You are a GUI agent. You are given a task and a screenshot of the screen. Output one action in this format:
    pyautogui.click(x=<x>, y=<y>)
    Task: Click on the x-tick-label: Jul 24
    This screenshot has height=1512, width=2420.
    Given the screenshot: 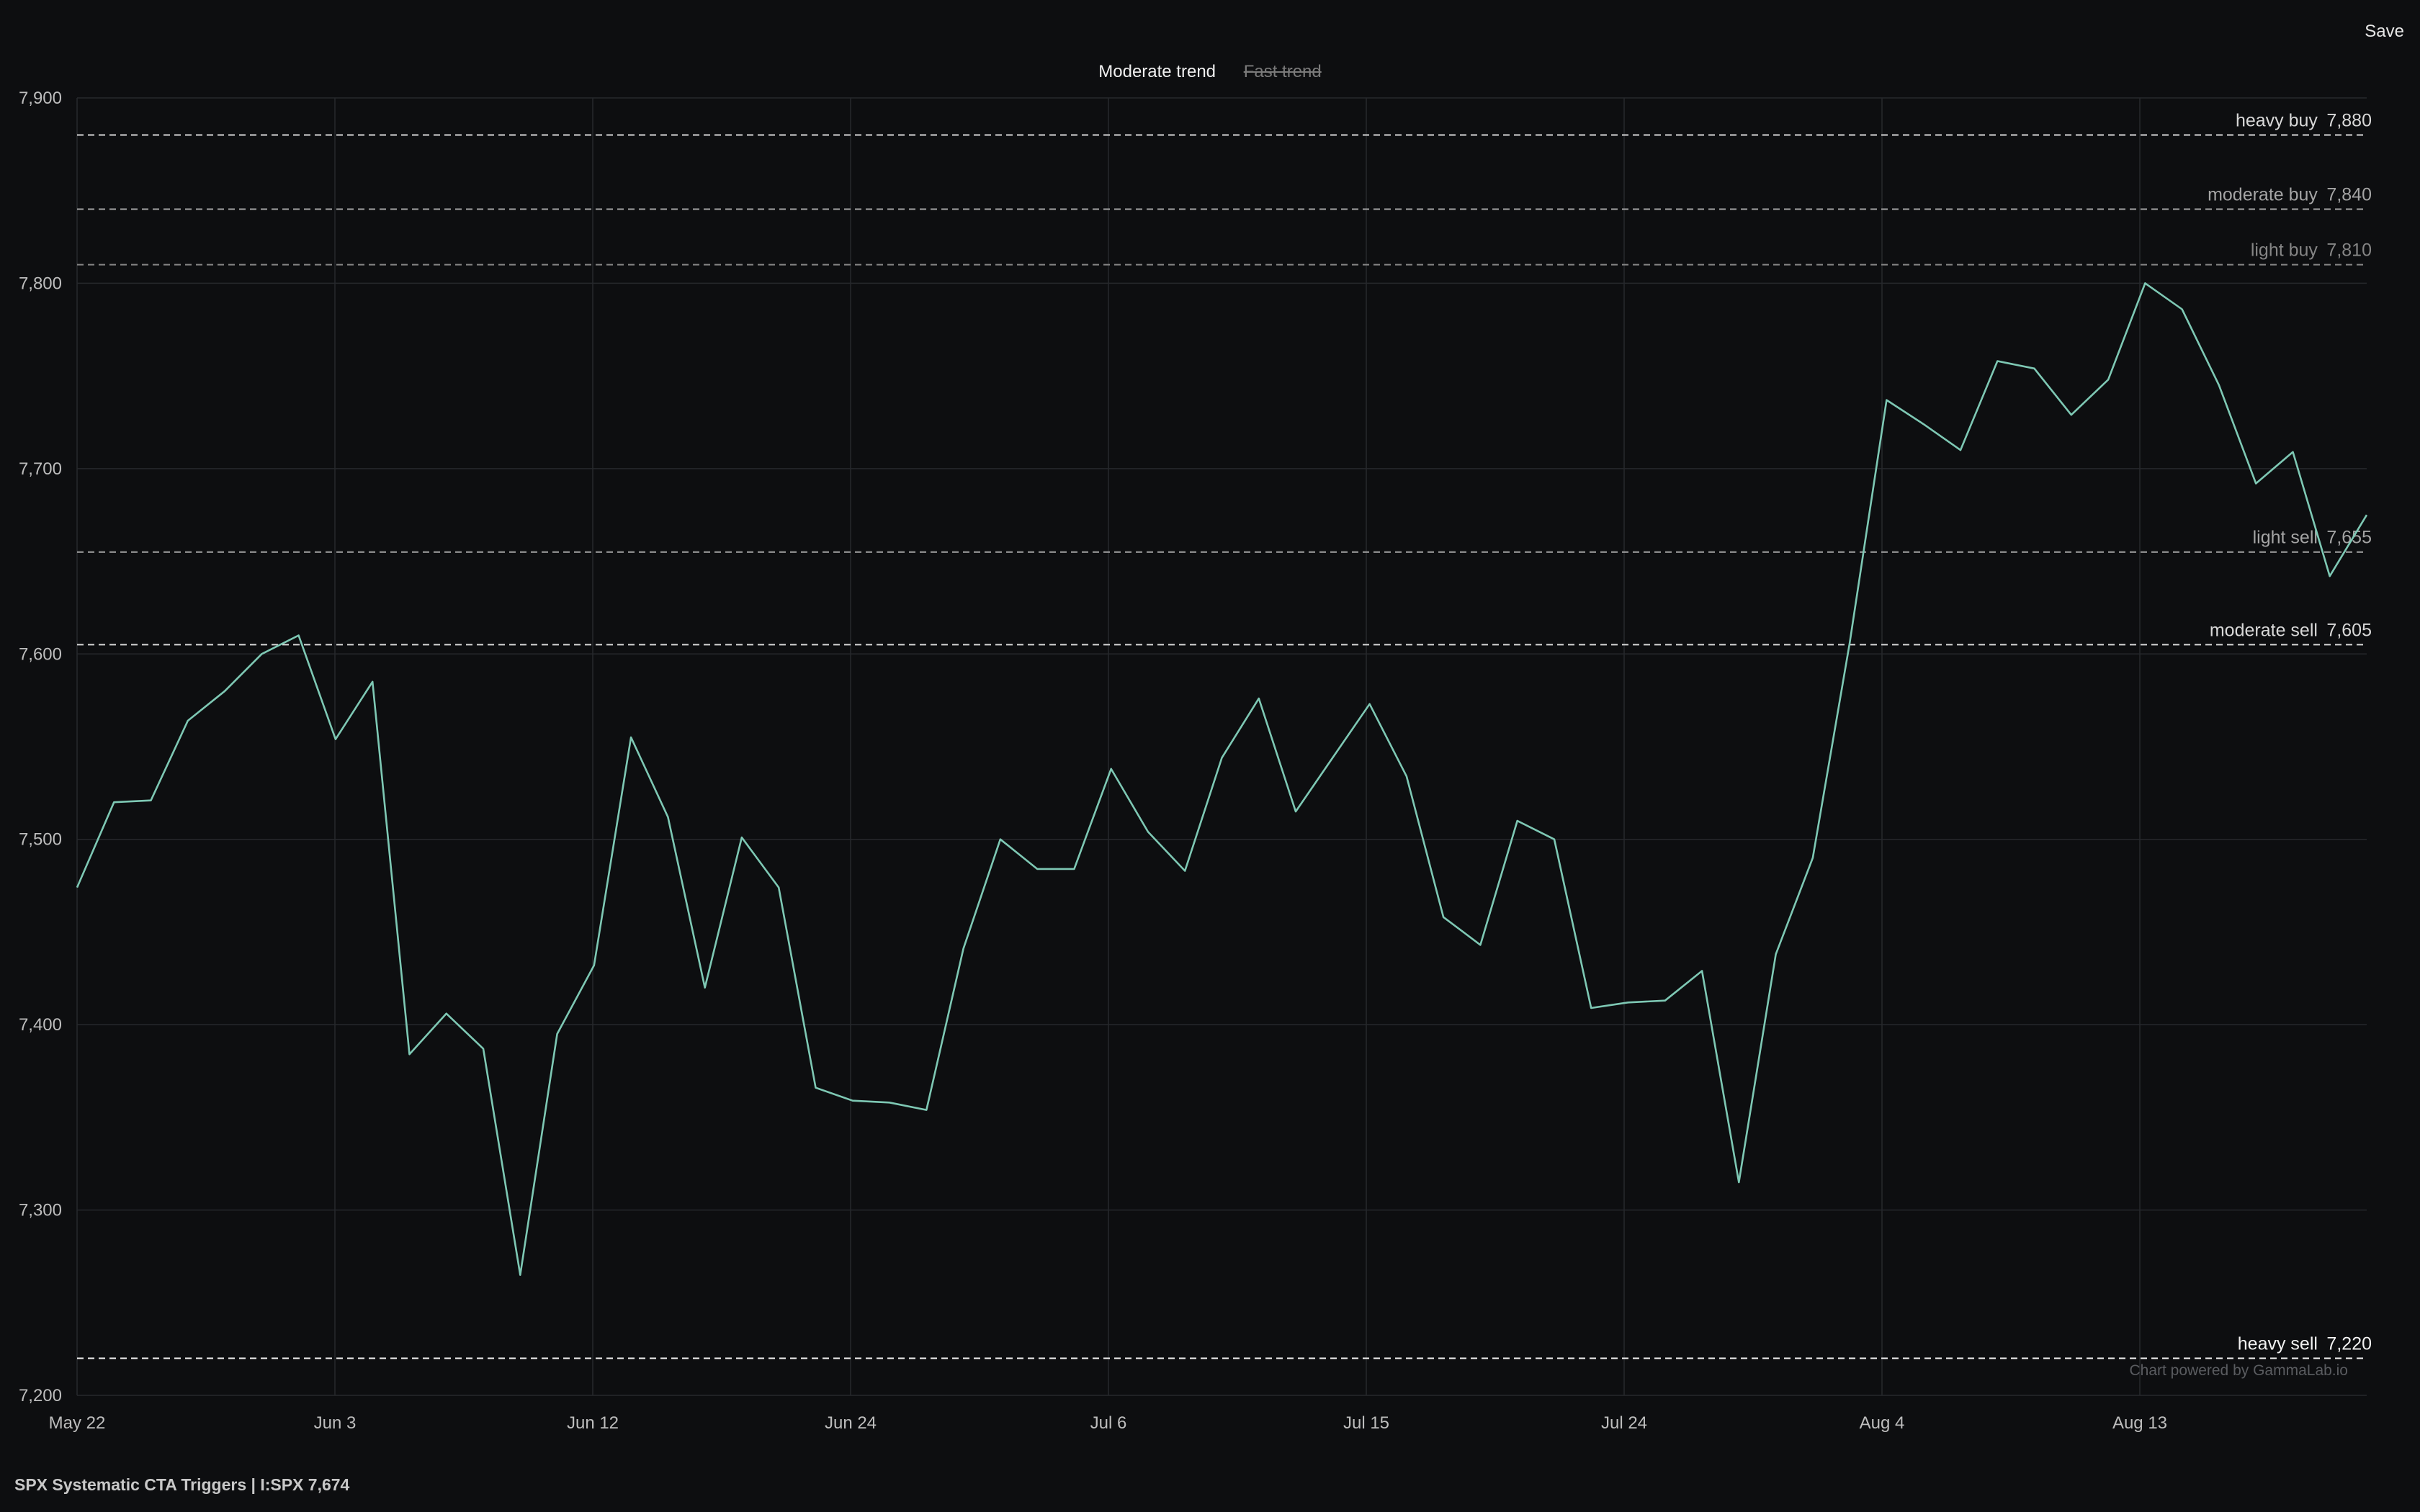 What is the action you would take?
    pyautogui.click(x=1624, y=1423)
    